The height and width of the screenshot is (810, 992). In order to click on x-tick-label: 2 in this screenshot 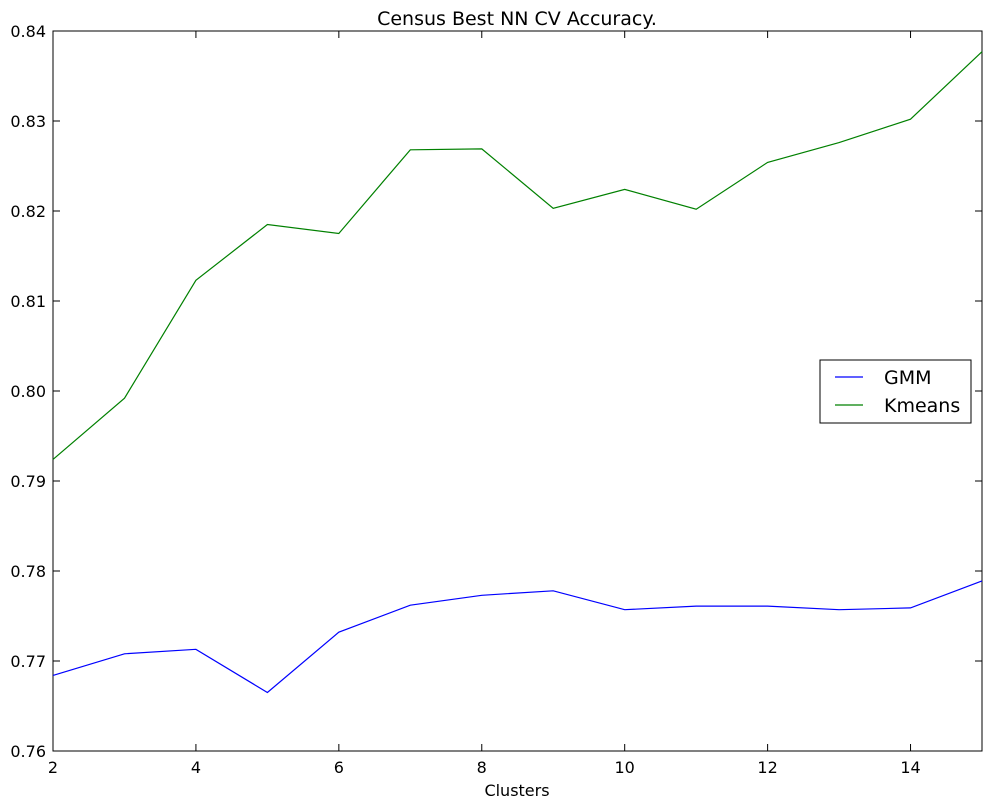, I will do `click(53, 767)`.